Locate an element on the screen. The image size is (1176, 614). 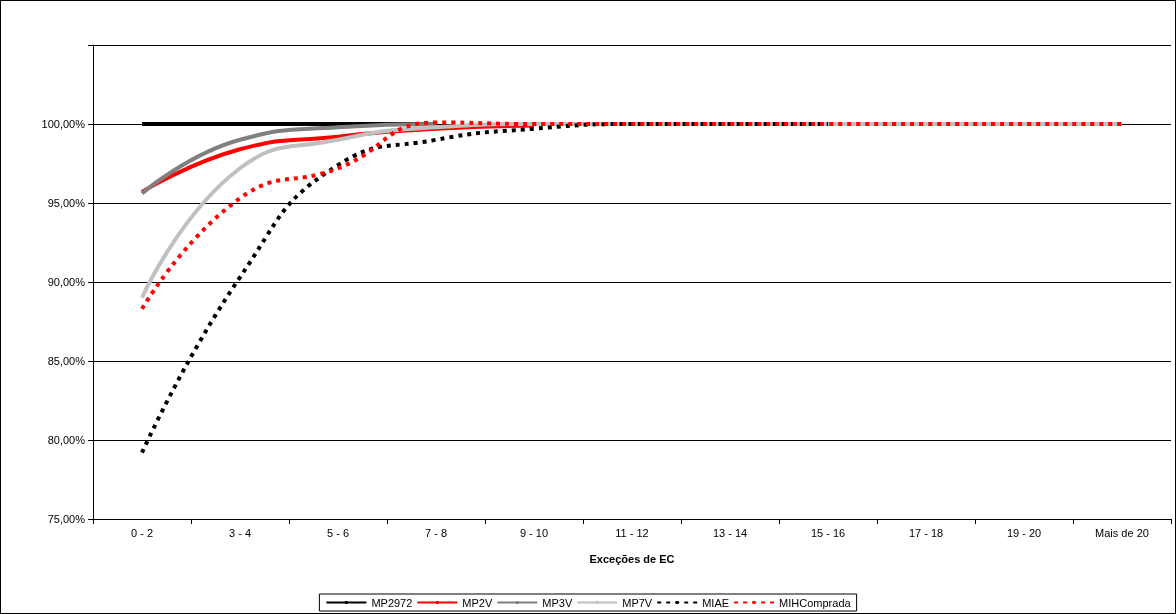
y-tick-label: 75,00% is located at coordinates (66, 519).